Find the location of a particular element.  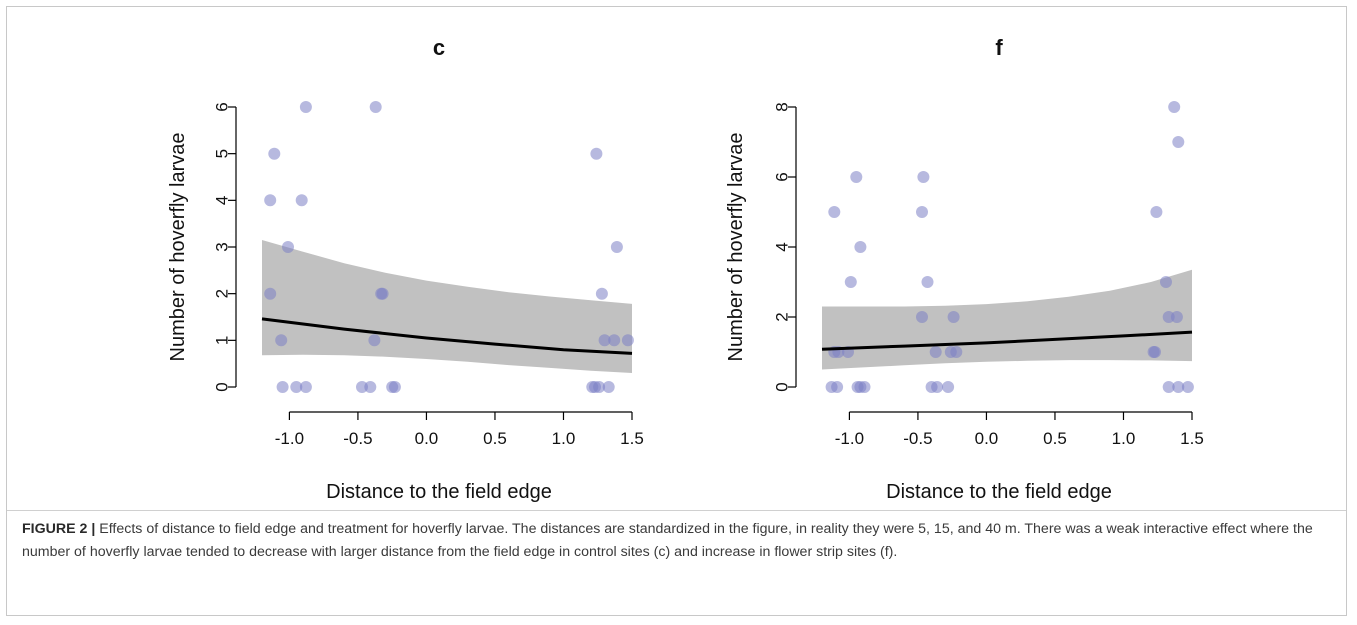

y-tick-label: 5 is located at coordinates (222, 153).